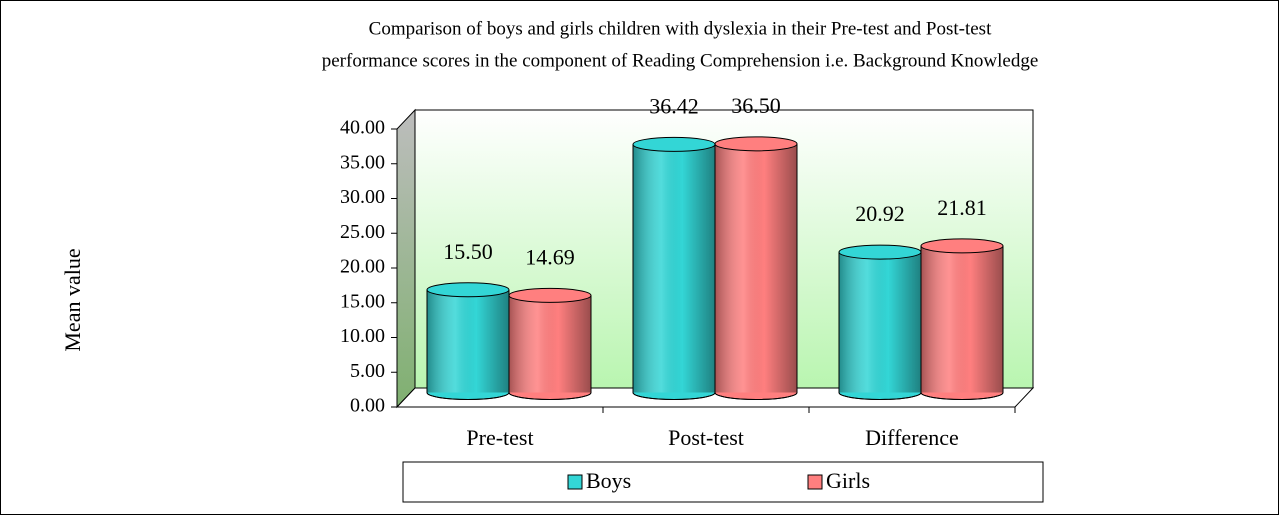 The image size is (1279, 515). I want to click on y-tick-label: 10.00, so click(362, 336).